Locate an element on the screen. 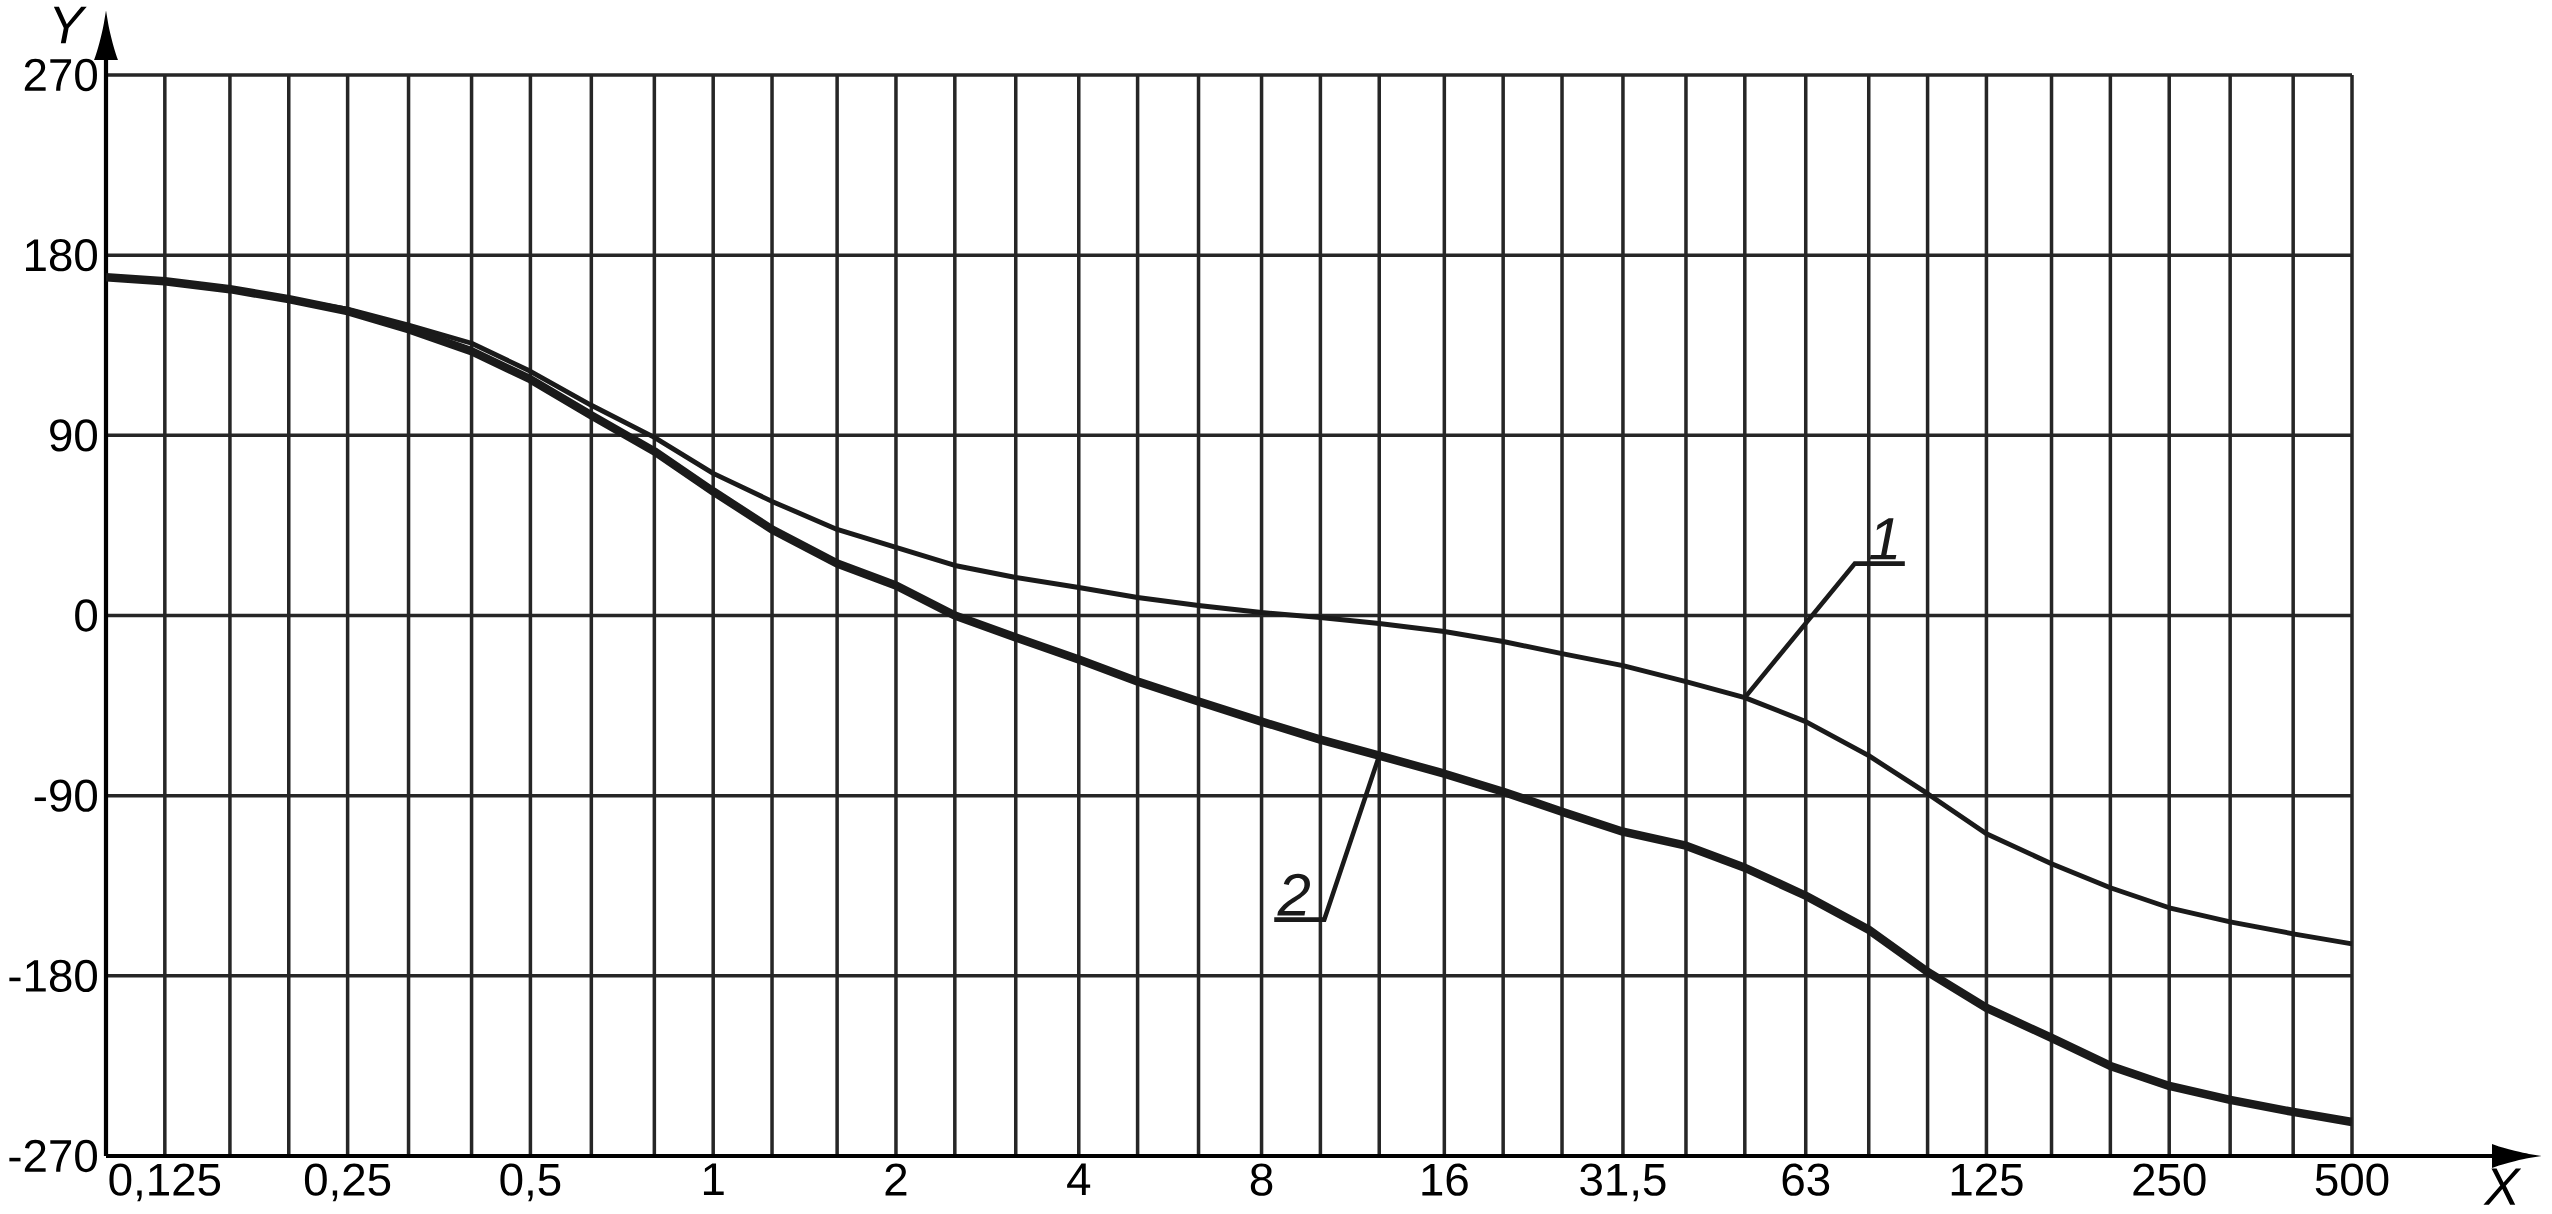  x-axis-title: X is located at coordinates (2502, 1186).